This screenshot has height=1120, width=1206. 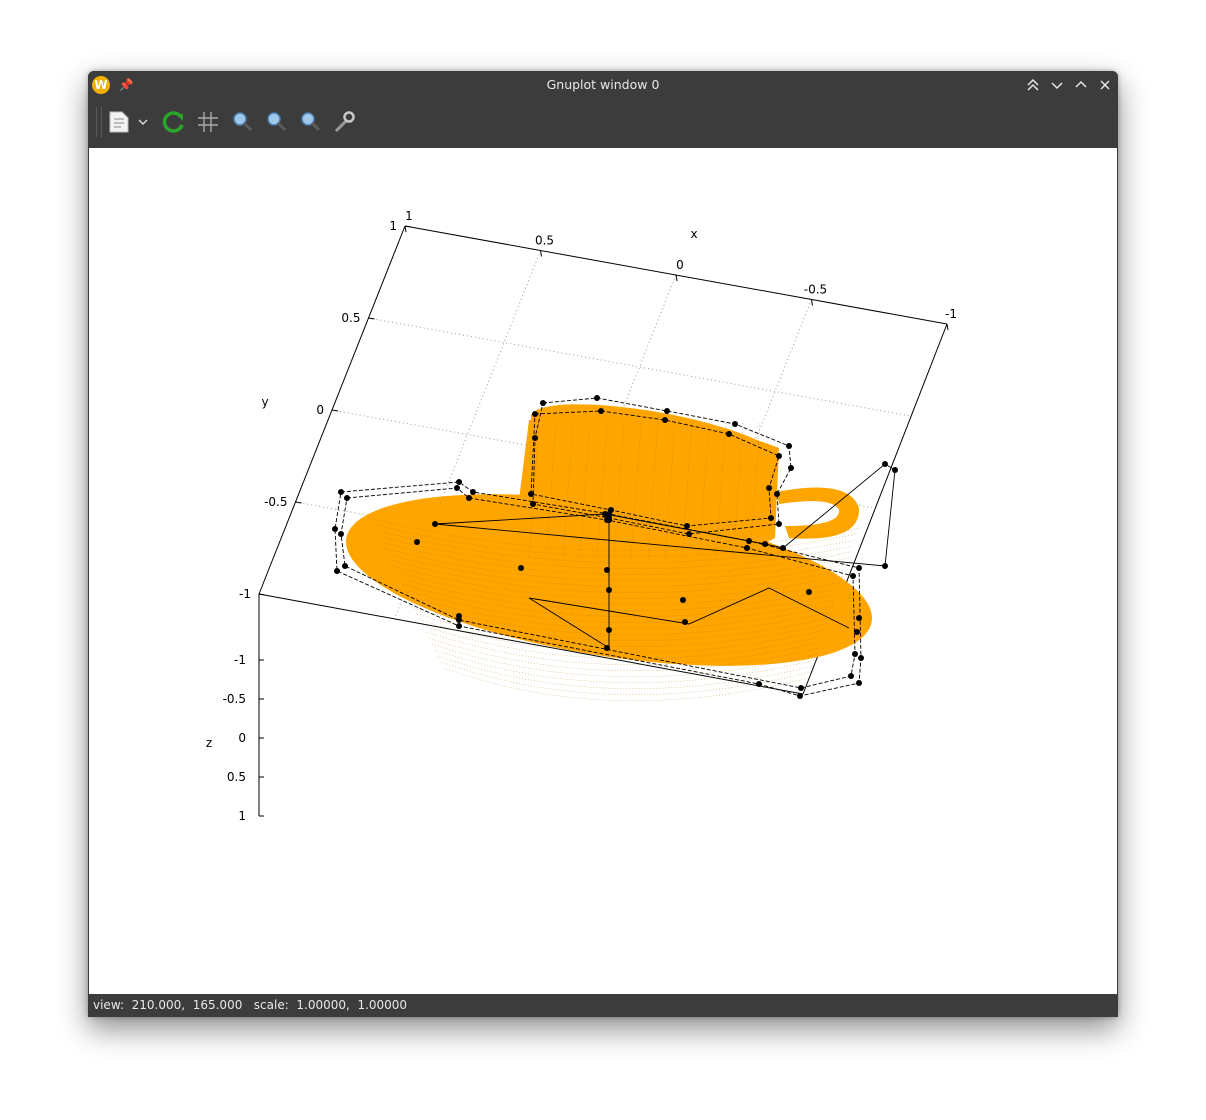 What do you see at coordinates (126, 85) in the screenshot?
I see `pin-icon: 📌` at bounding box center [126, 85].